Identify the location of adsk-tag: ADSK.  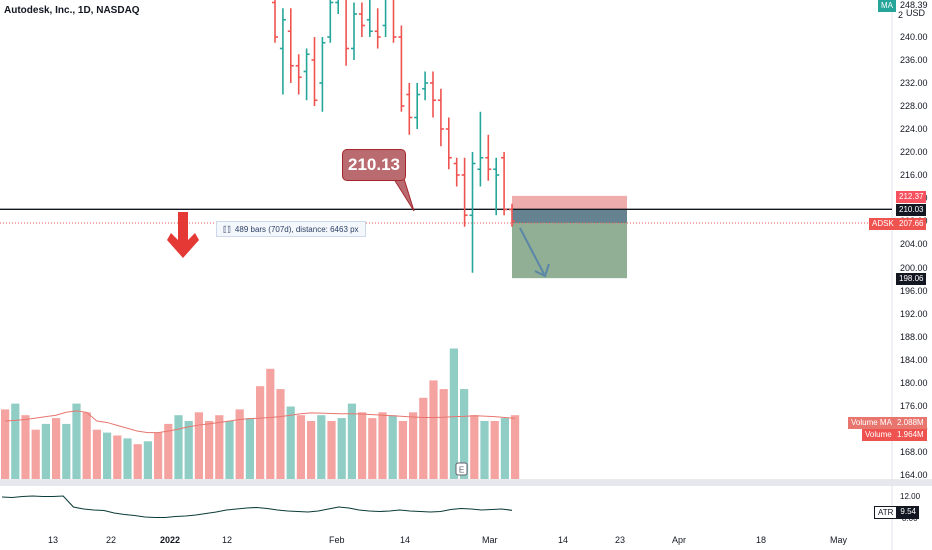
(883, 224).